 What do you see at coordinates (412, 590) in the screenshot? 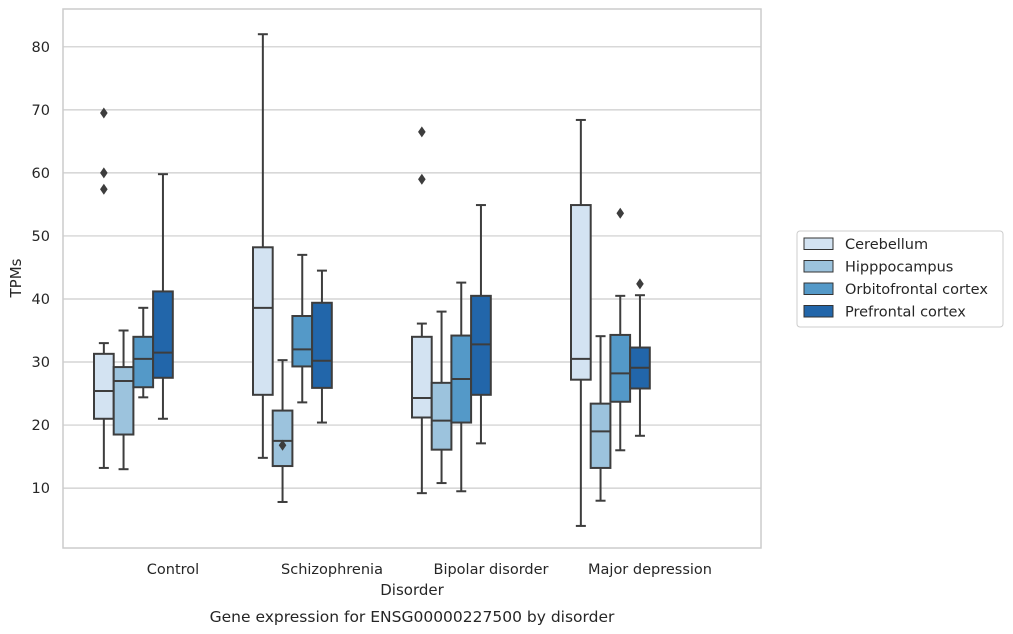
I see `x-axis-label: Disorder` at bounding box center [412, 590].